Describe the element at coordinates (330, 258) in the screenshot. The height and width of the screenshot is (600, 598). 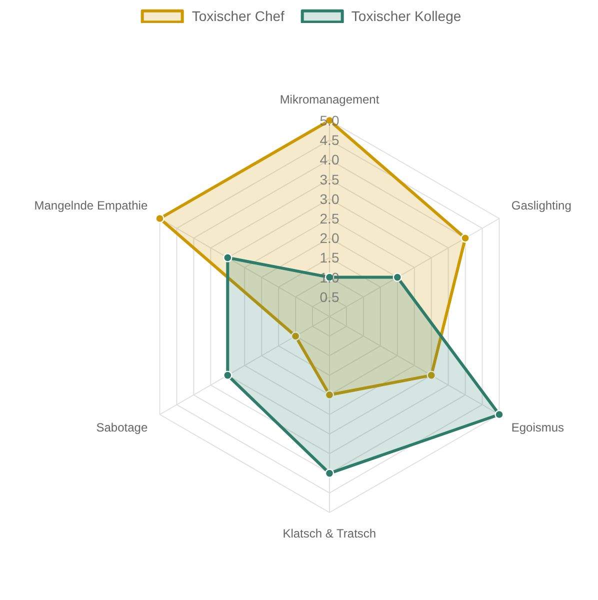
I see `y-tick-label: 1.5` at that location.